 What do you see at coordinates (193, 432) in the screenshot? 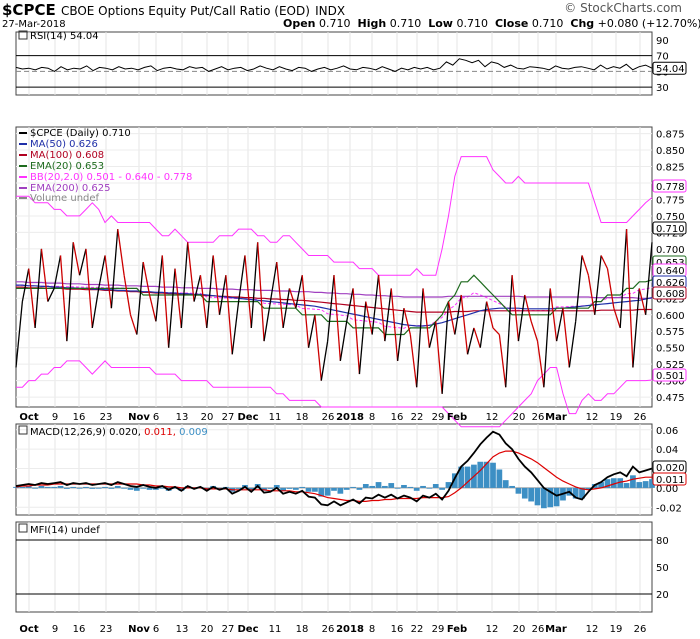
I see `histogram-legend-value: 0.009` at bounding box center [193, 432].